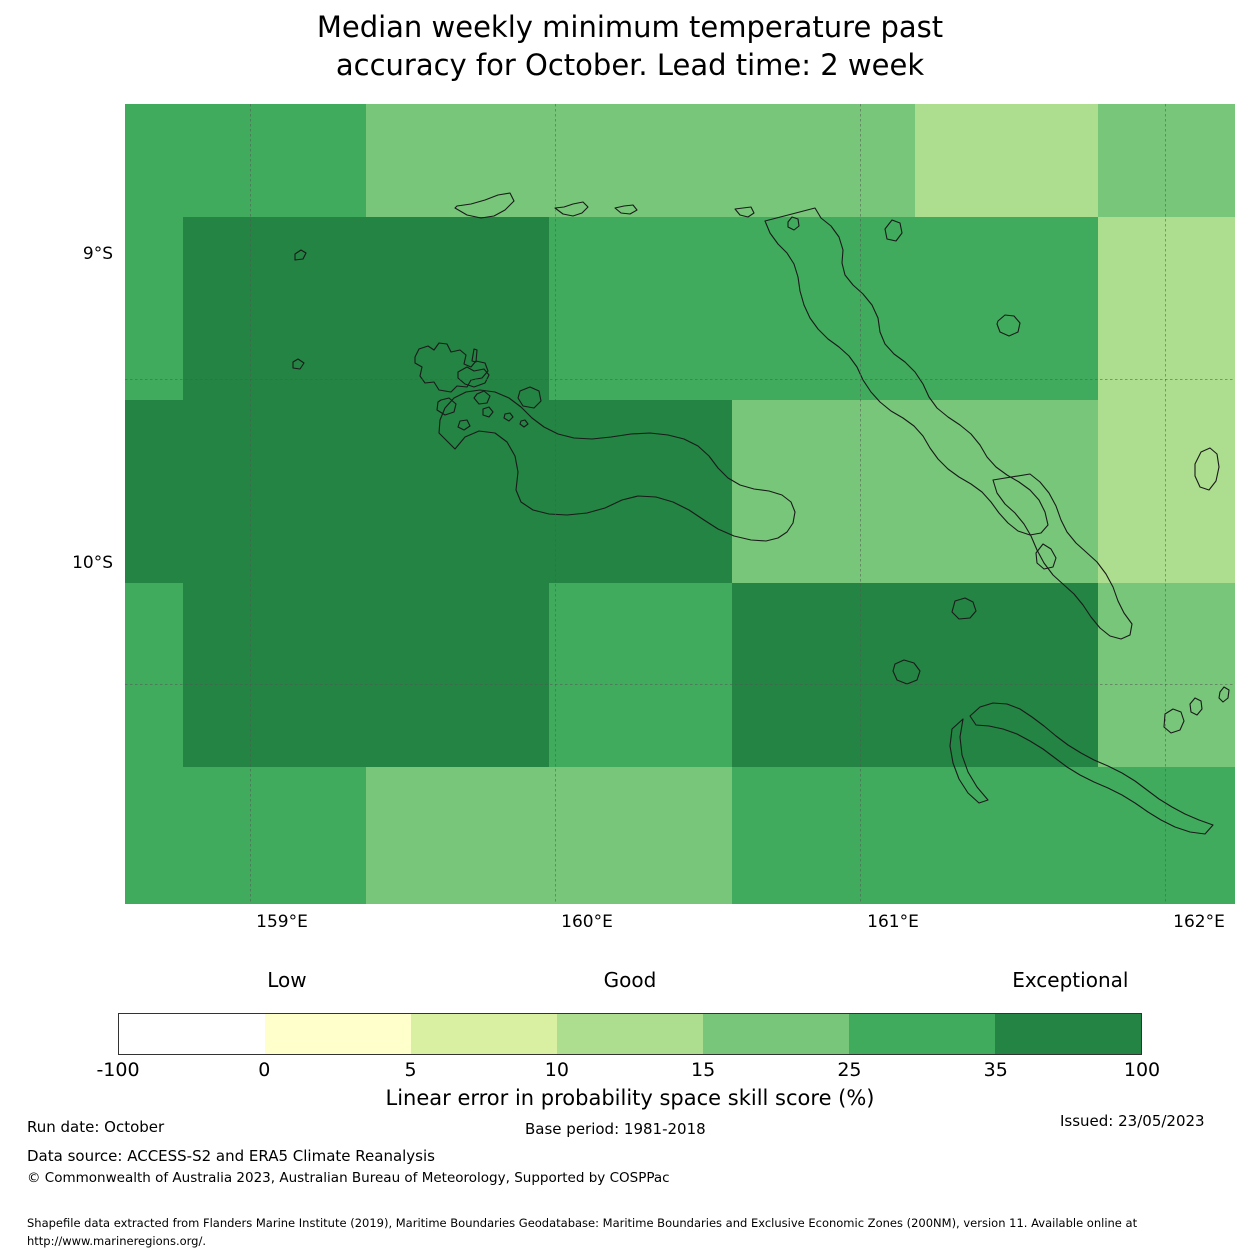 This screenshot has width=1260, height=1260. Describe the element at coordinates (556, 1070) in the screenshot. I see `colorbar-tick-label: 10` at that location.